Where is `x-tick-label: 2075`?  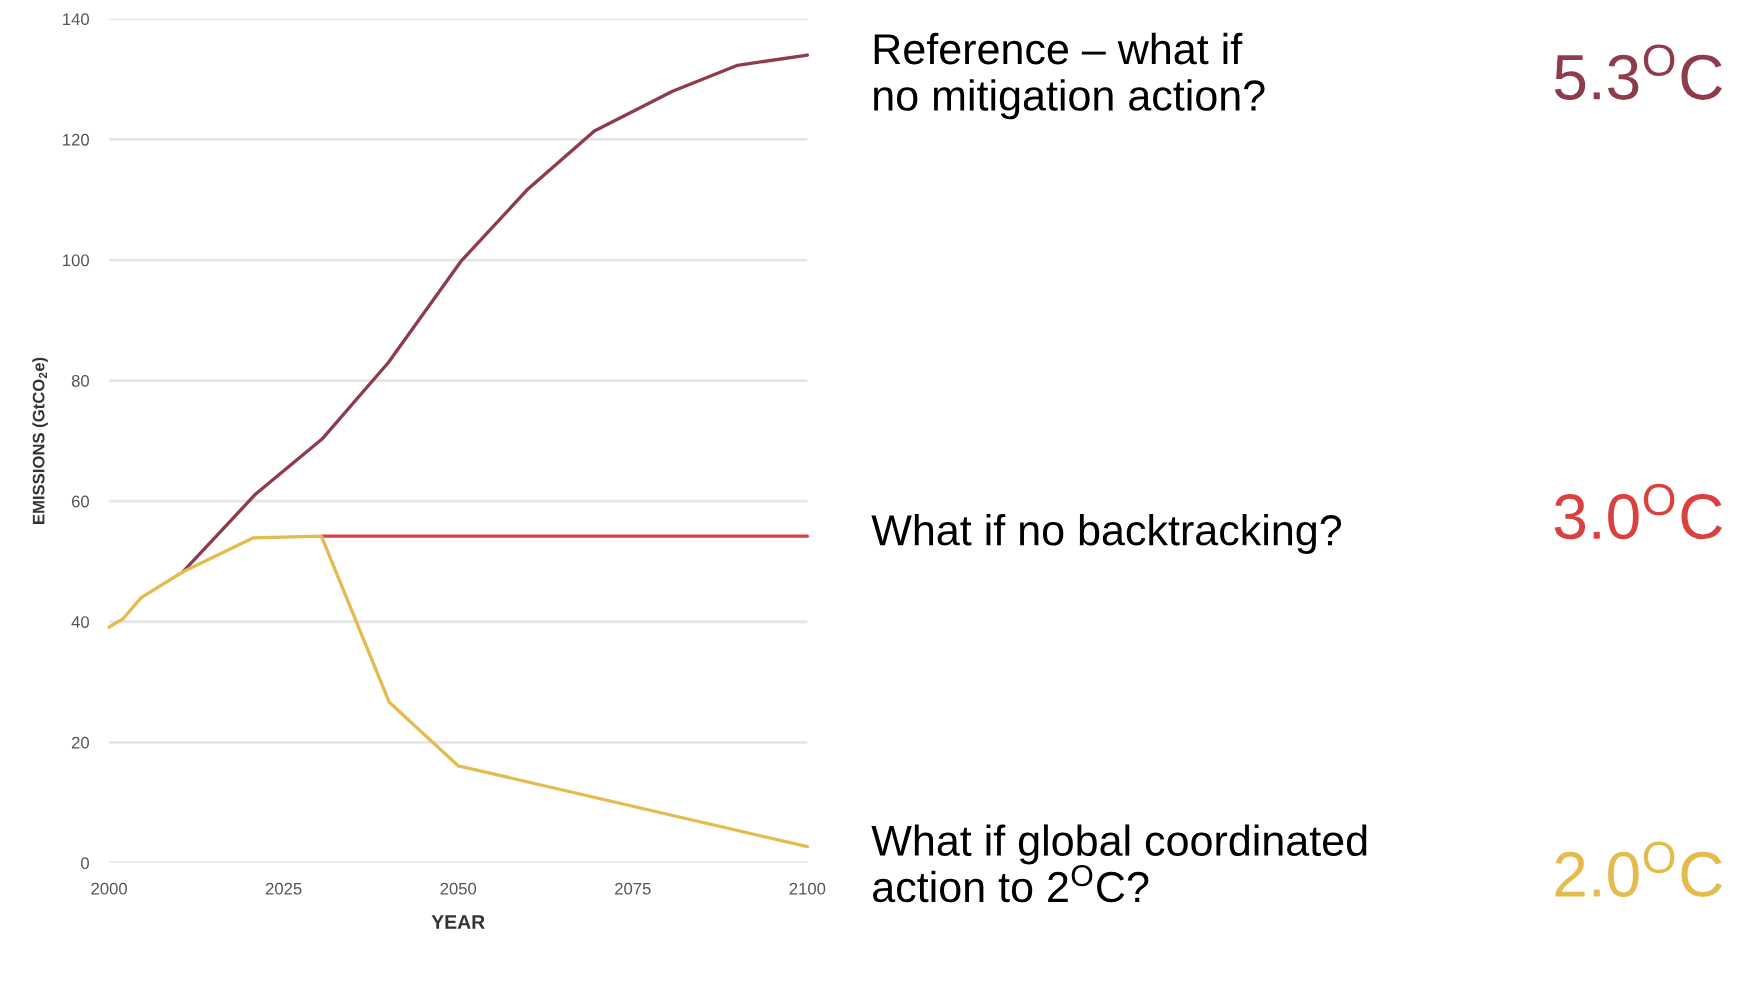 x-tick-label: 2075 is located at coordinates (633, 888).